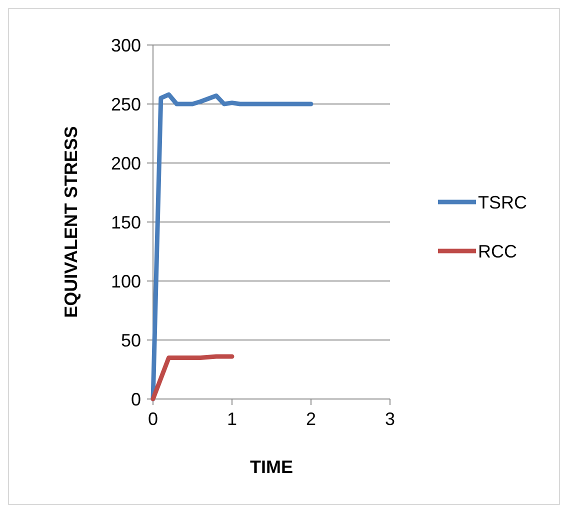  What do you see at coordinates (497, 251) in the screenshot?
I see `legend-label: RCC` at bounding box center [497, 251].